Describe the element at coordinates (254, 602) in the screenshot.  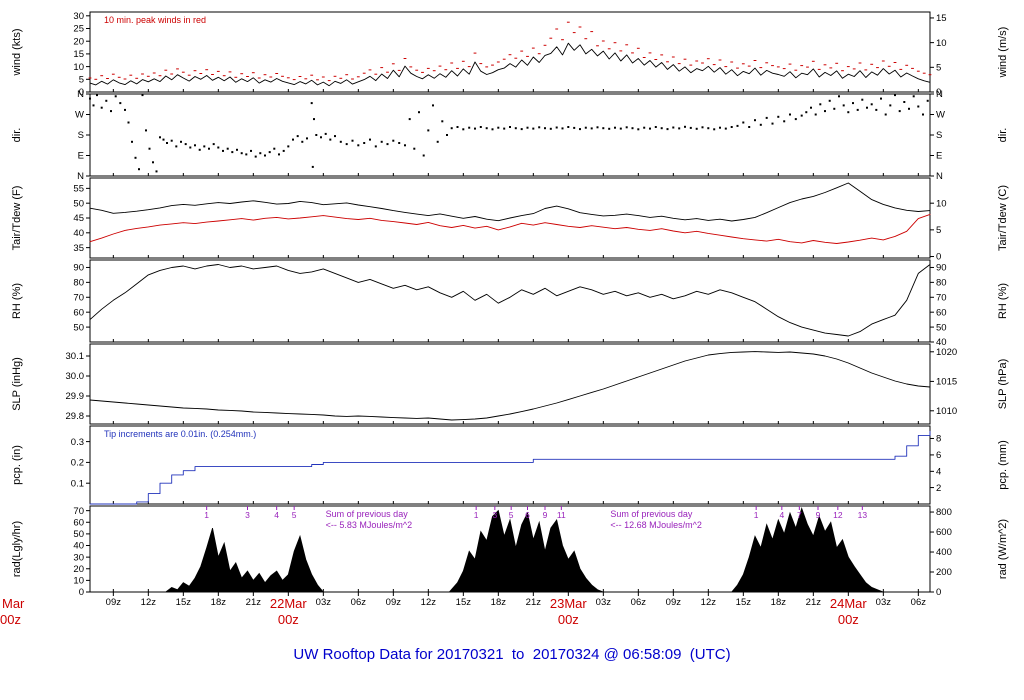
I see `x-tick-label: 21z` at that location.